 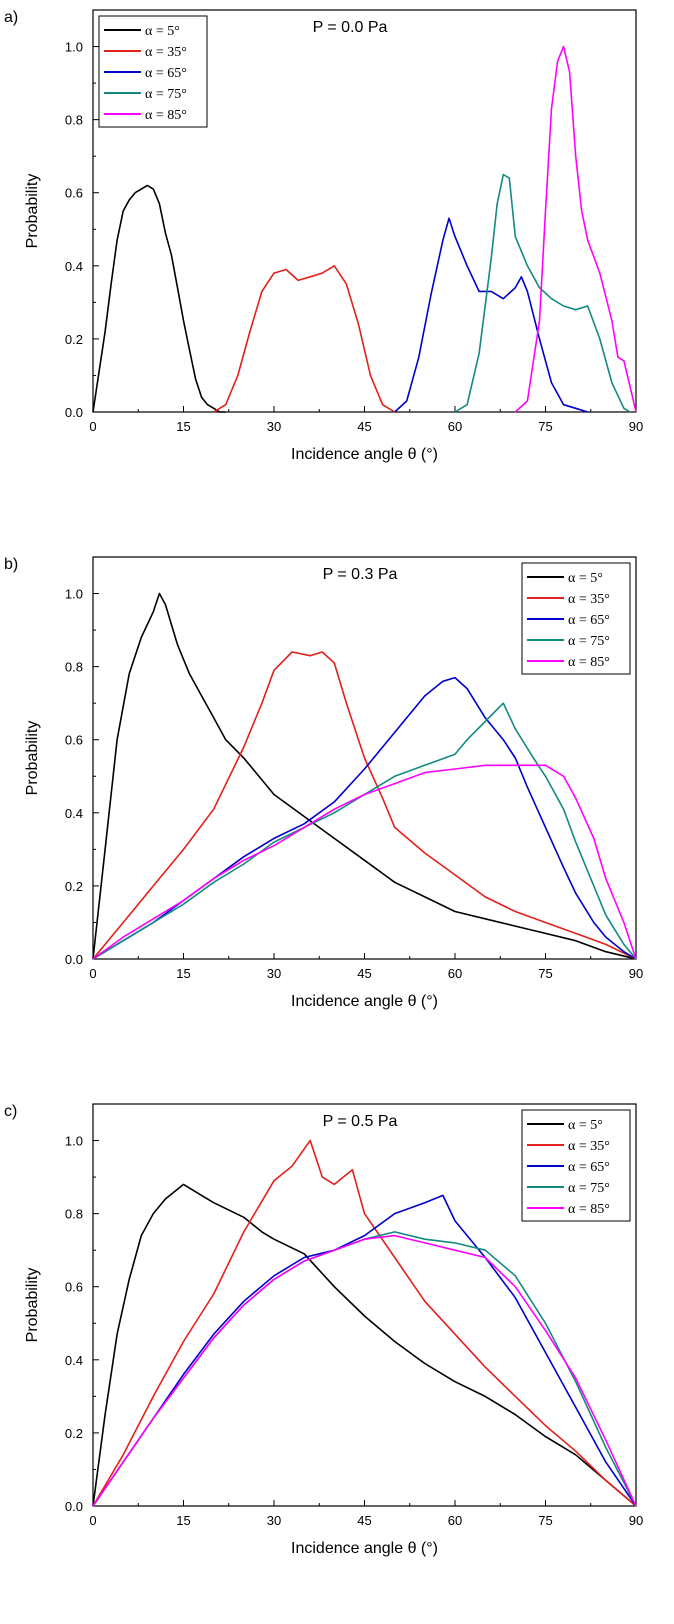 I want to click on panel-label: a), so click(x=11, y=17).